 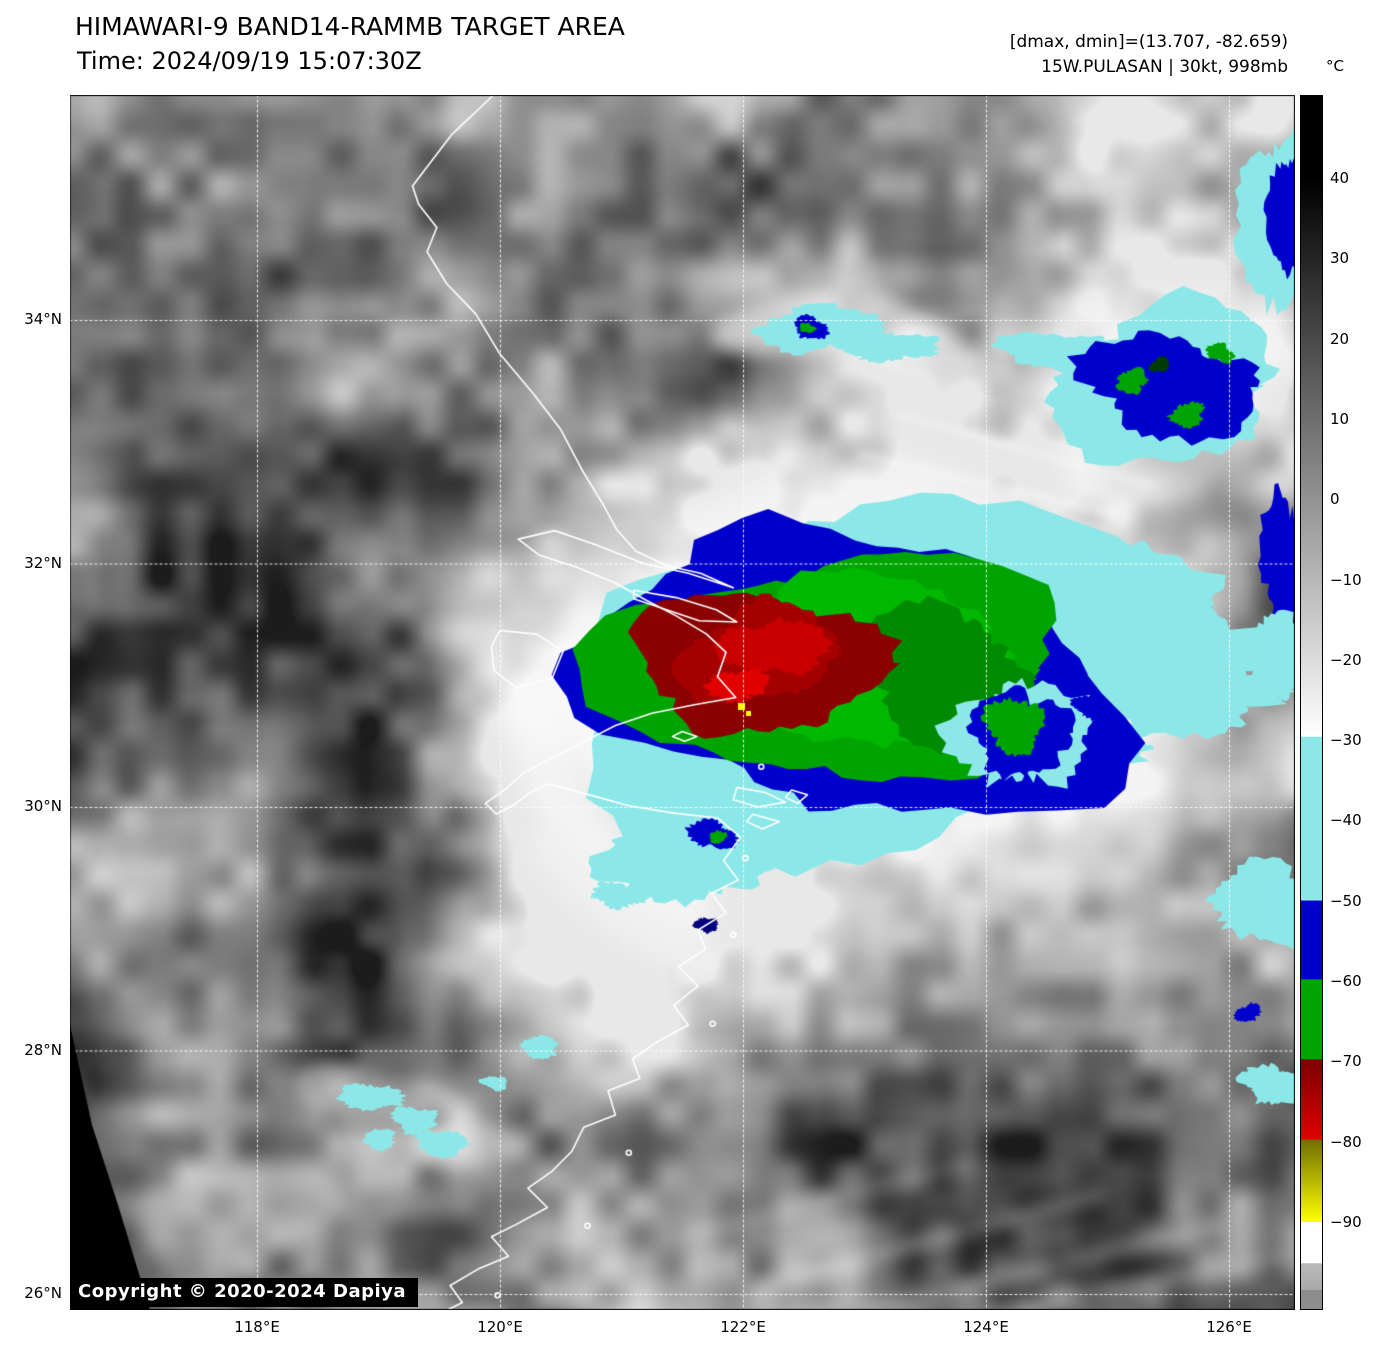 What do you see at coordinates (257, 1327) in the screenshot?
I see `lon-tick-label: 118°E` at bounding box center [257, 1327].